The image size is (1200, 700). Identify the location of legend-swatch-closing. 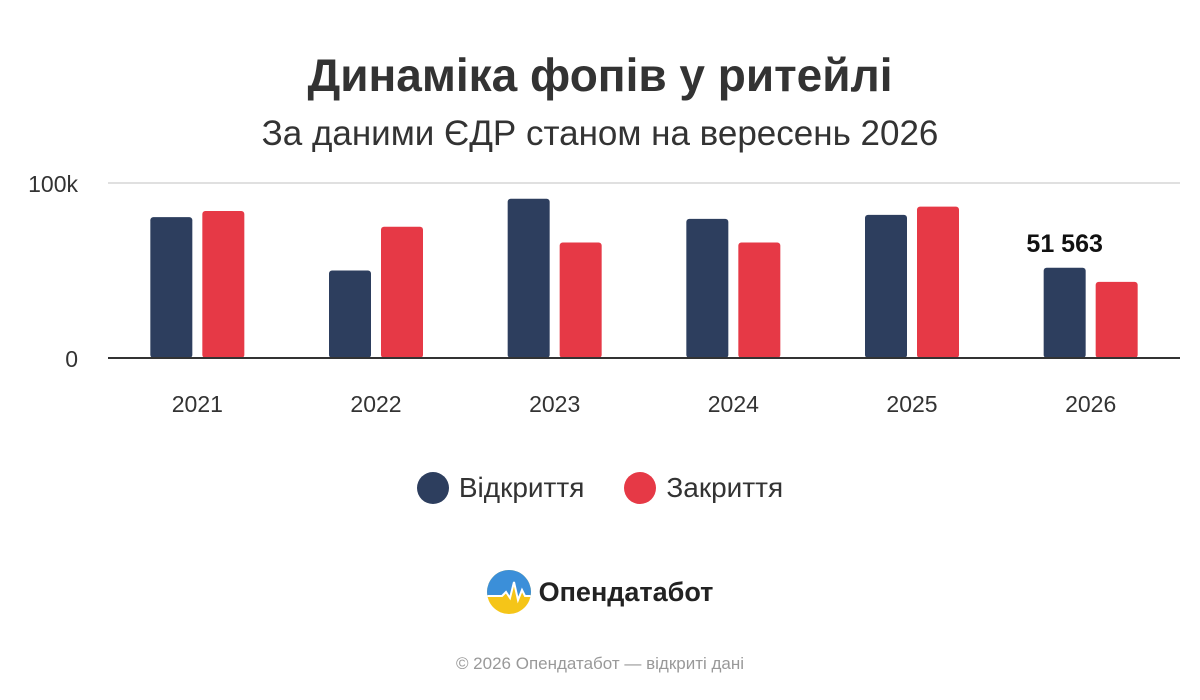
(640, 488).